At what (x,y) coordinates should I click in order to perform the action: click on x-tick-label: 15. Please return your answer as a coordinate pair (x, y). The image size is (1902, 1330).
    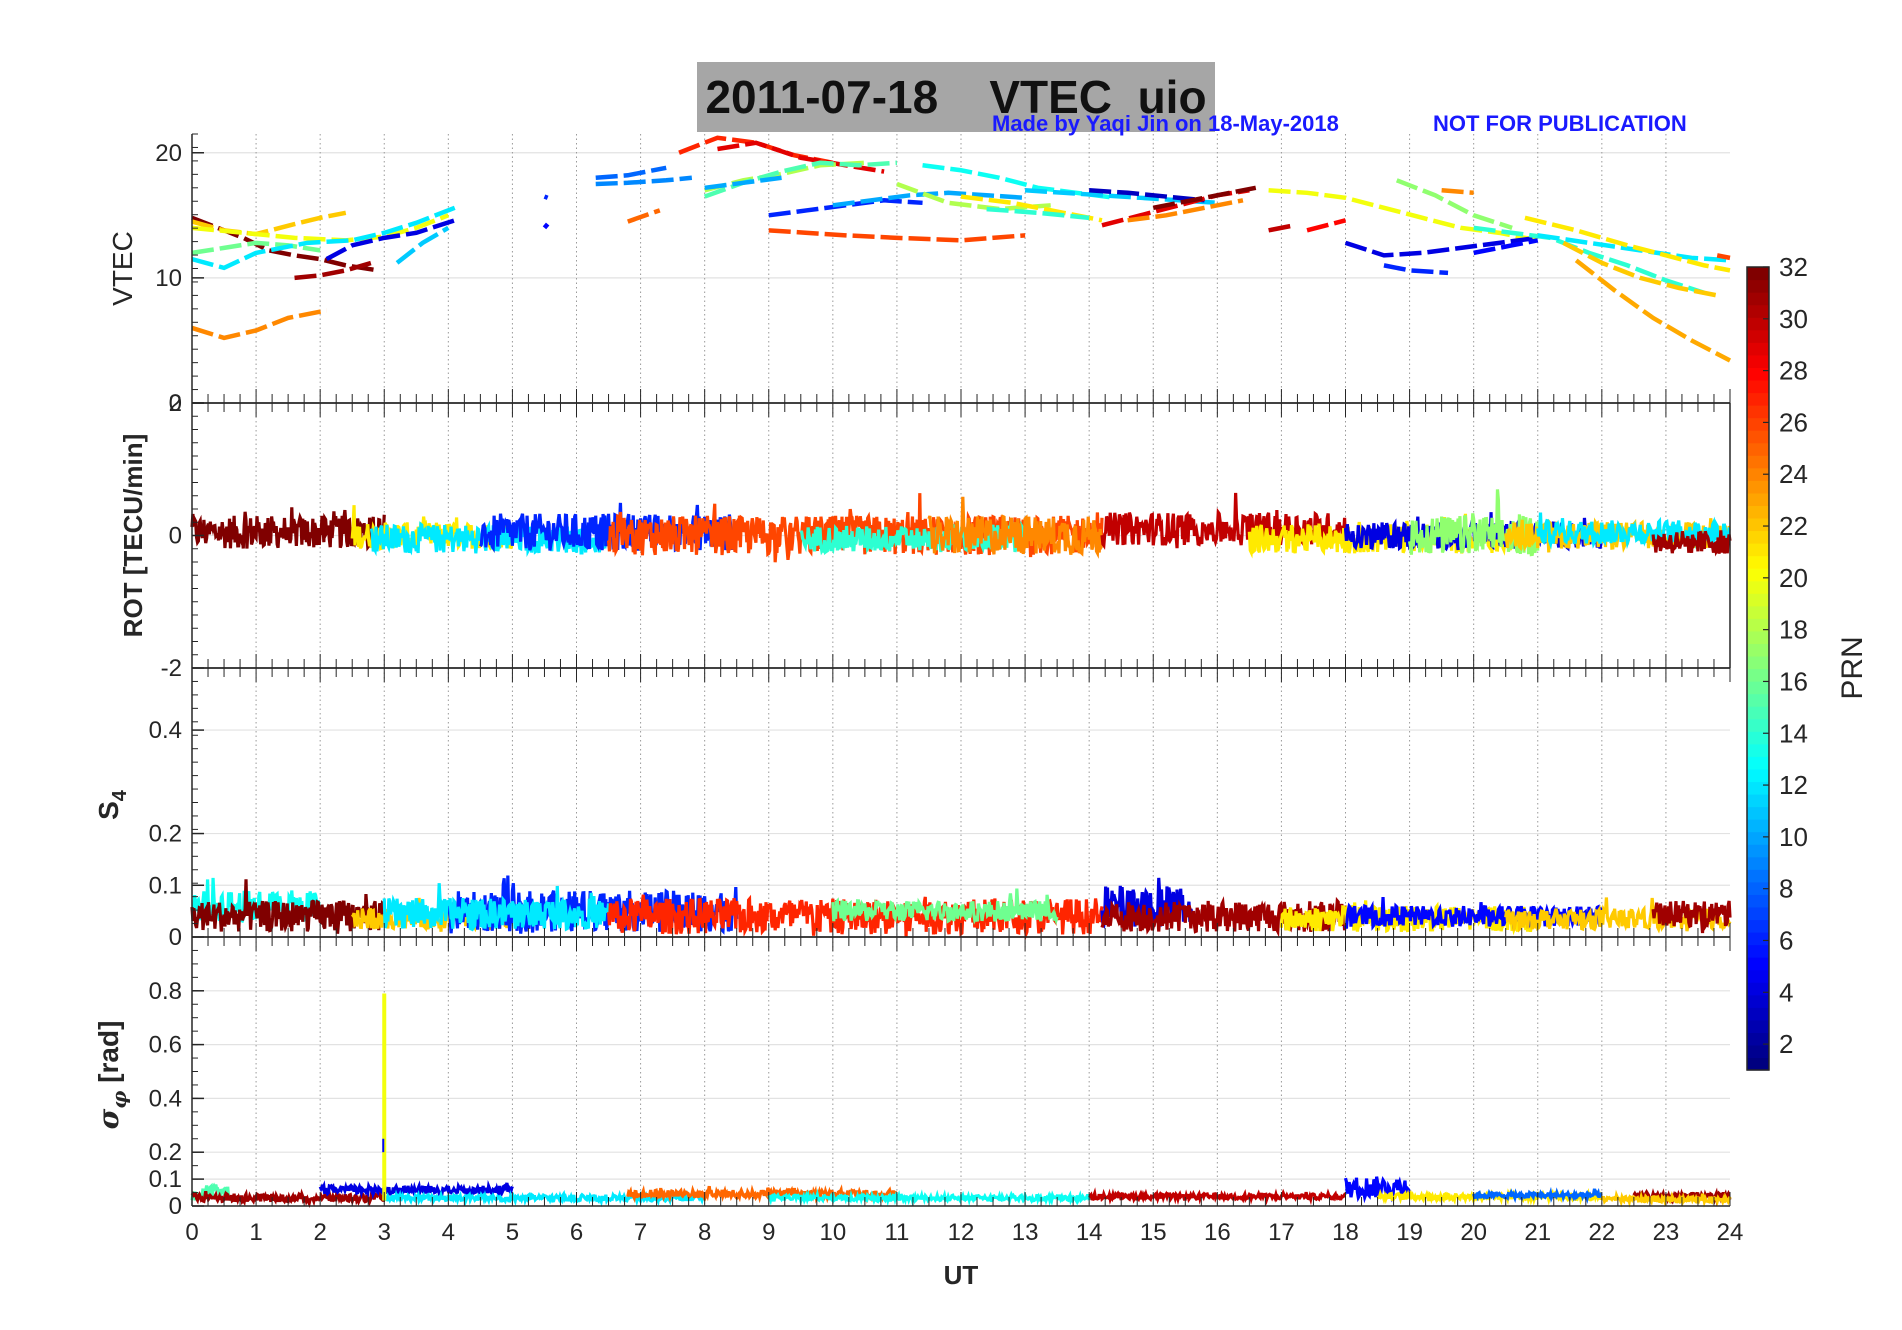
    Looking at the image, I should click on (1153, 1232).